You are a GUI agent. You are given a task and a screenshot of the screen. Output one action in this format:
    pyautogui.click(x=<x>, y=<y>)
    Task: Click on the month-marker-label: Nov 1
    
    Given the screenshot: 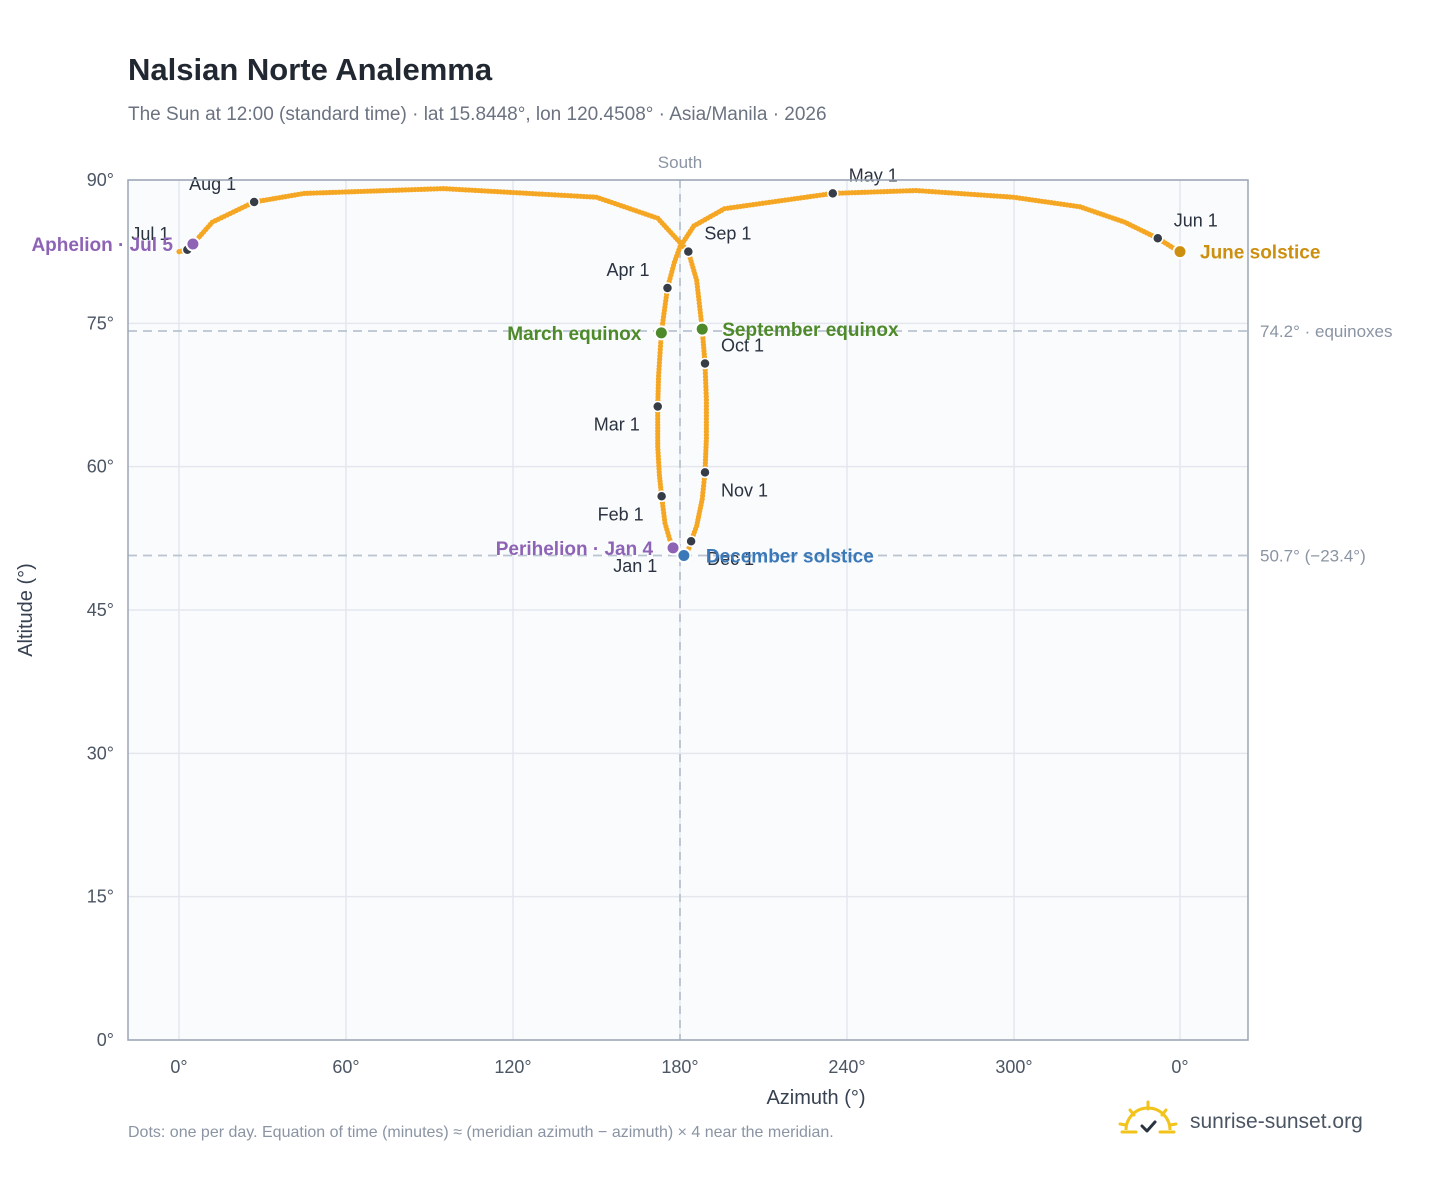 What is the action you would take?
    pyautogui.click(x=744, y=490)
    